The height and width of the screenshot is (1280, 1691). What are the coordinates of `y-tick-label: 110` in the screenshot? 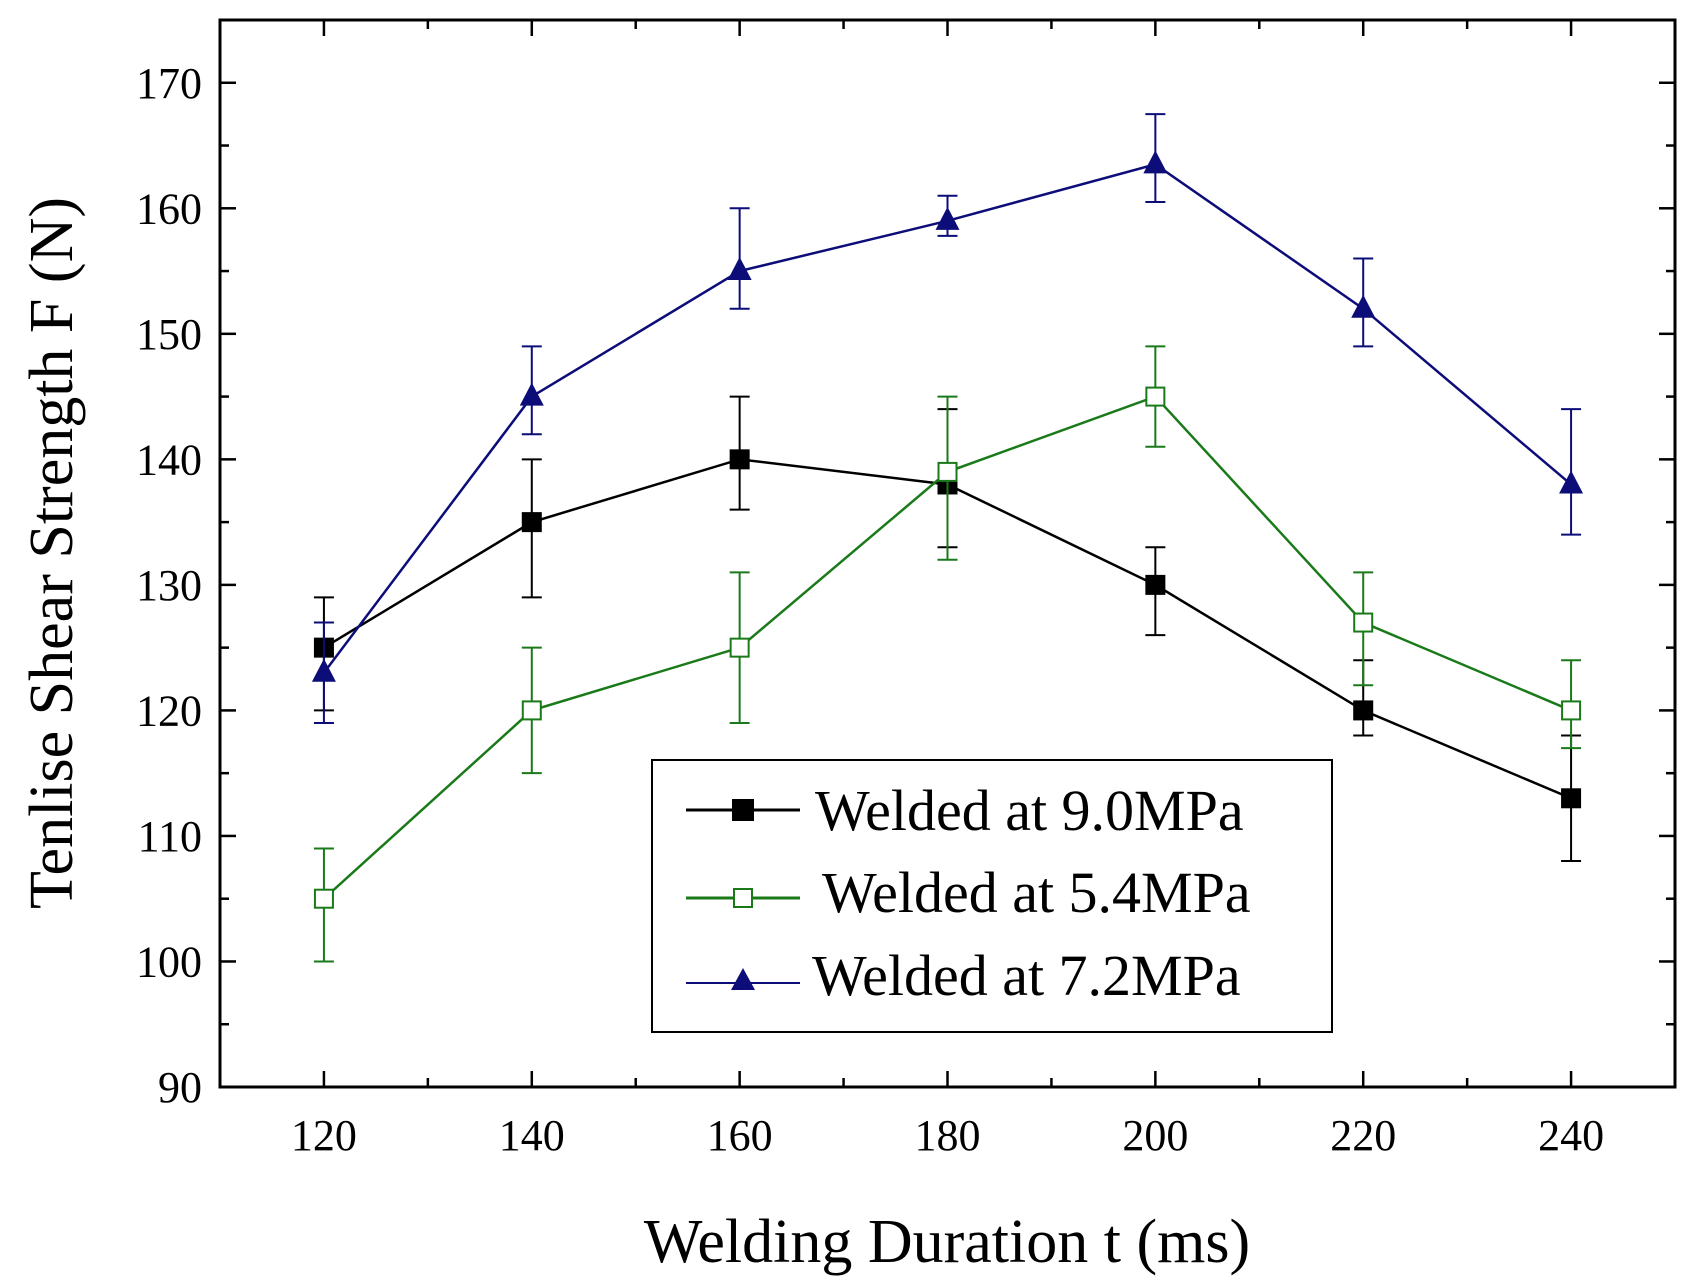 It's located at (170, 836).